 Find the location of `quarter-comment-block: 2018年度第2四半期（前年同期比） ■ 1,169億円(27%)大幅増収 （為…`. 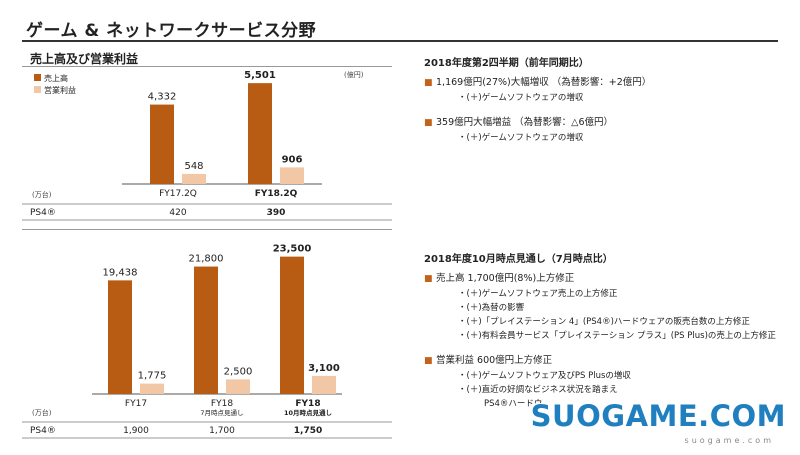

quarter-comment-block: 2018年度第2四半期（前年同期比） ■ 1,169億円(27%)大幅増収 （為… is located at coordinates (537, 100).